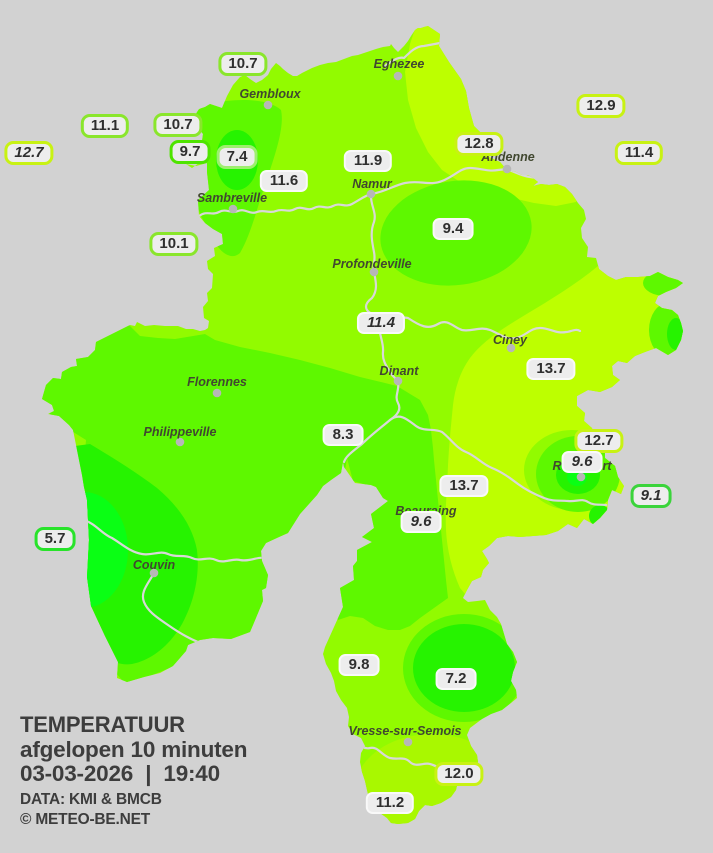 The image size is (713, 853). What do you see at coordinates (371, 264) in the screenshot?
I see `svg-text: Profondeville` at bounding box center [371, 264].